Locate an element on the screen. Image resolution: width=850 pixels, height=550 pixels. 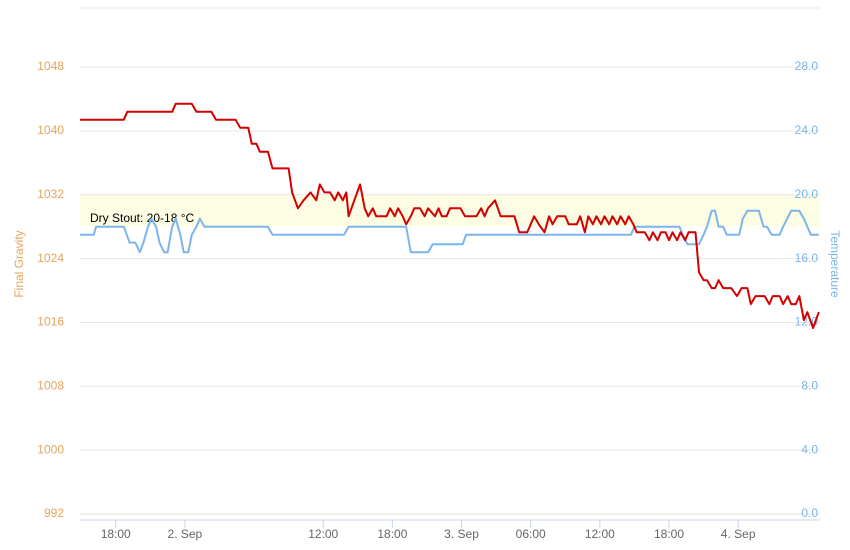
y2-tick-label: 28.0 is located at coordinates (807, 66).